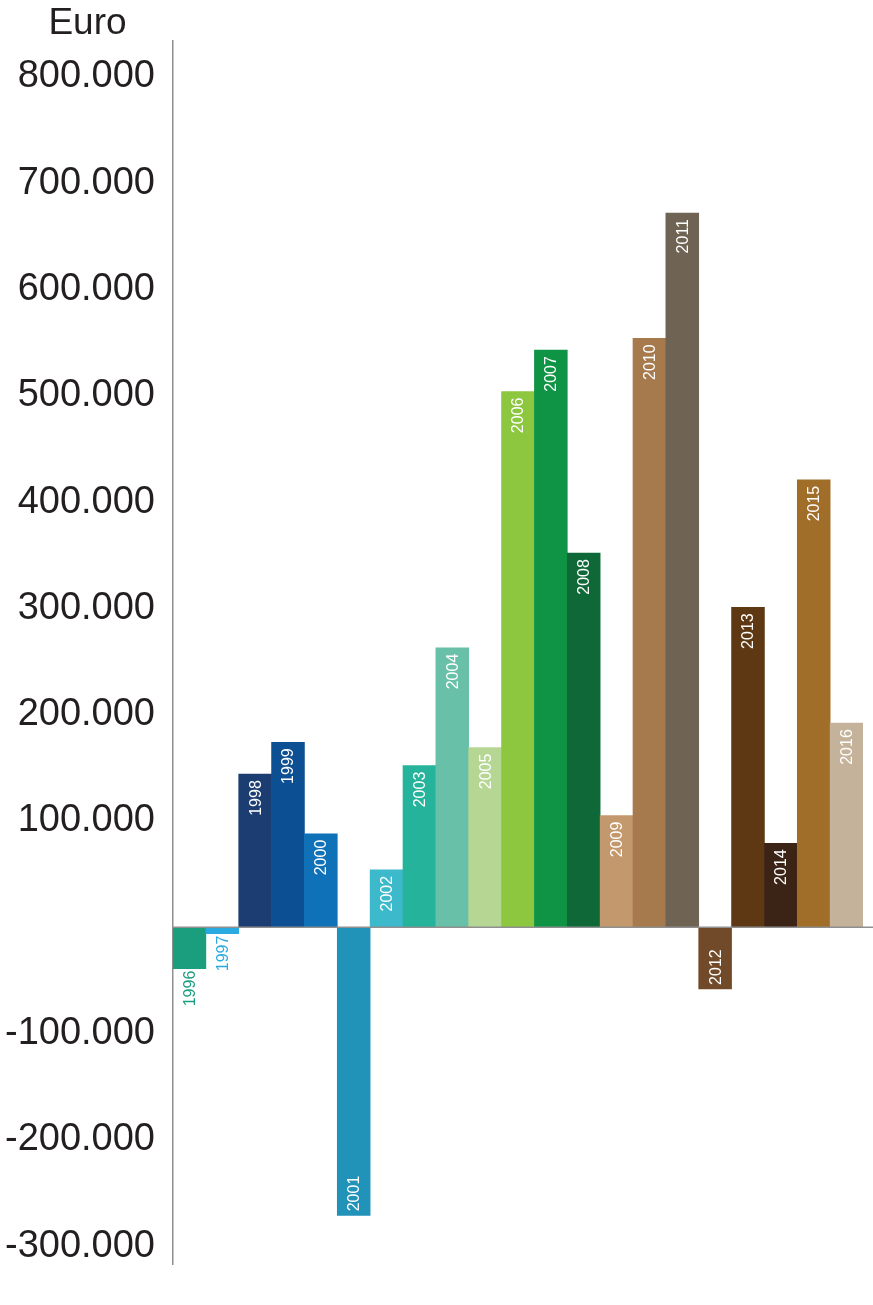 The height and width of the screenshot is (1305, 873). What do you see at coordinates (616, 839) in the screenshot?
I see `x-tick-label: 2009` at bounding box center [616, 839].